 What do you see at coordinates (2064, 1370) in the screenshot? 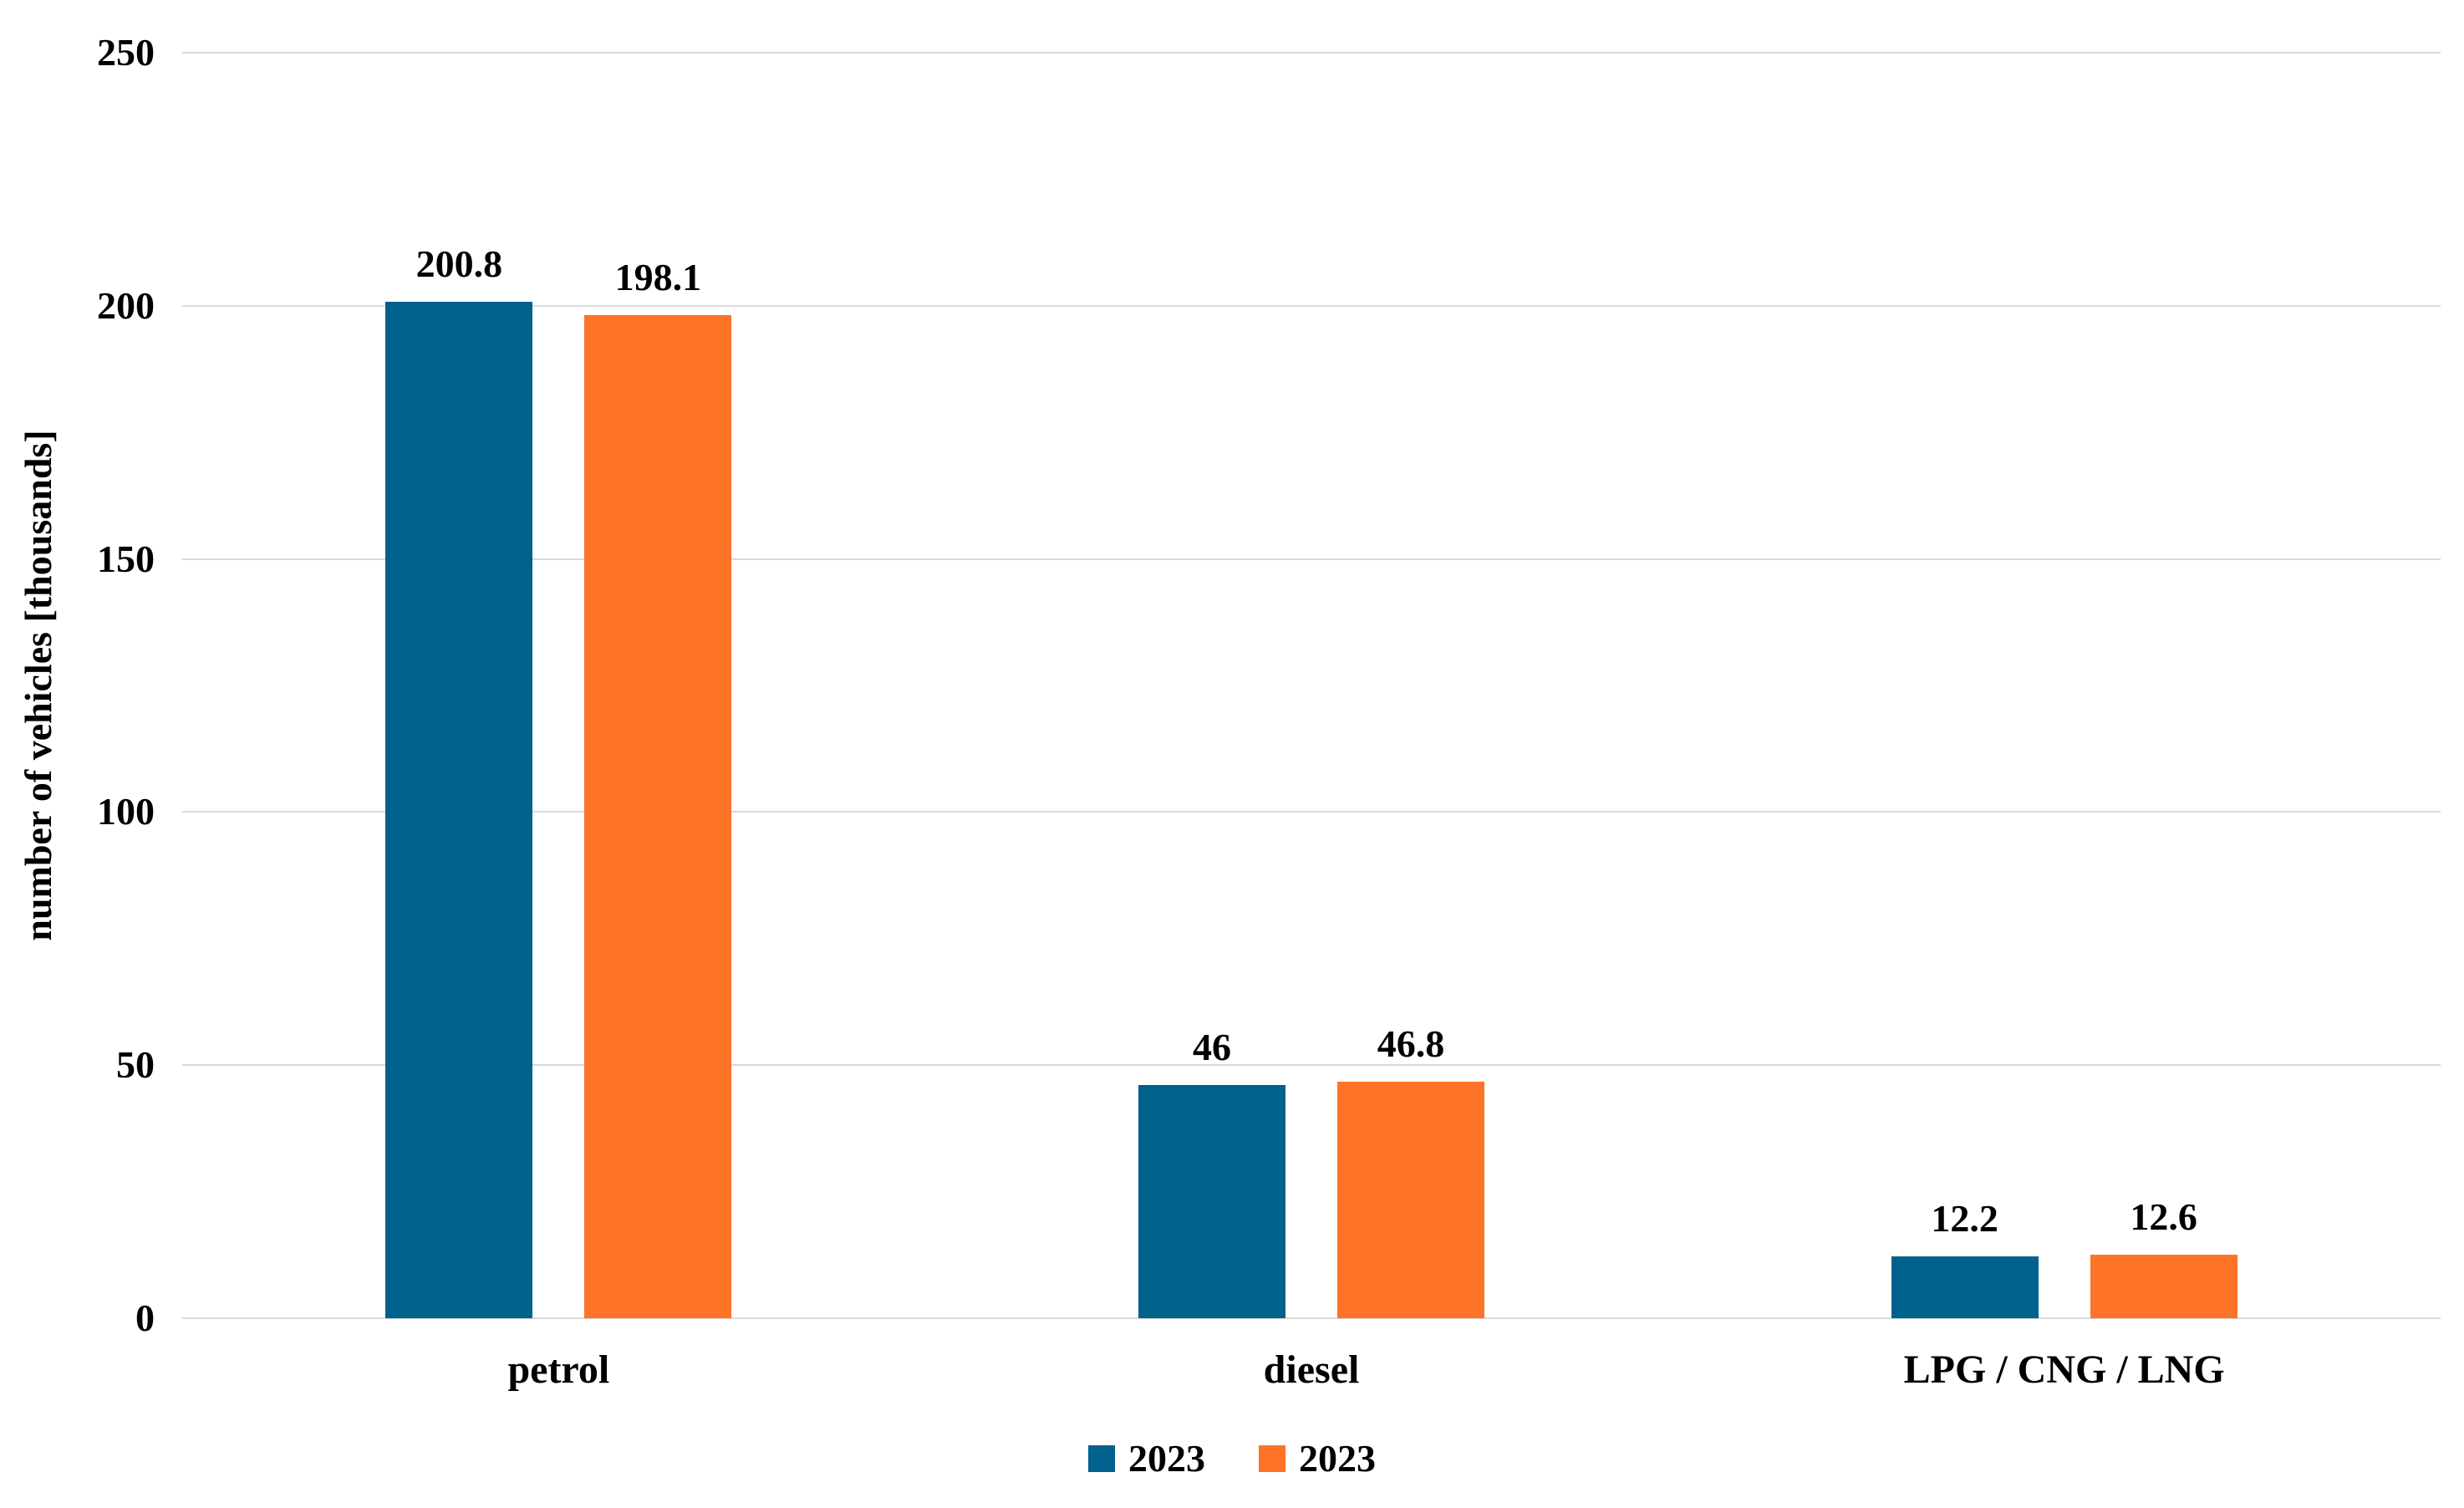
I see `category-label: LPG / CNG / LNG` at bounding box center [2064, 1370].